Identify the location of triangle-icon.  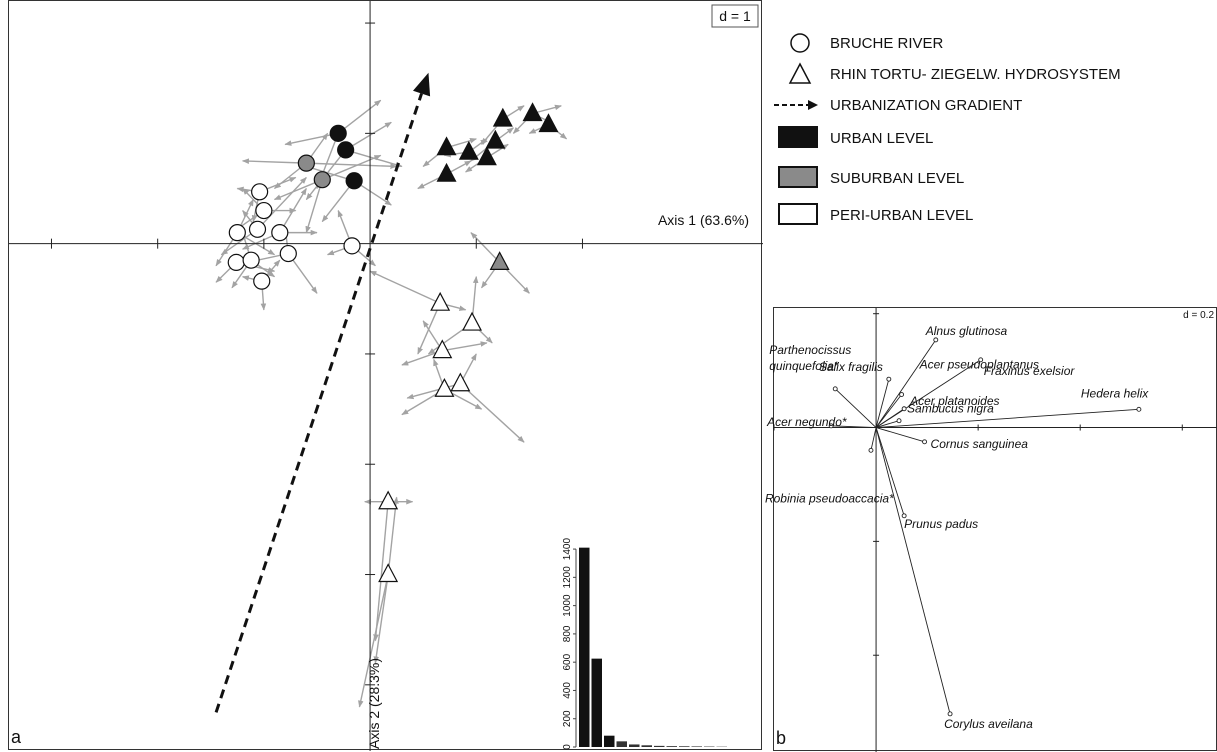
(795, 74).